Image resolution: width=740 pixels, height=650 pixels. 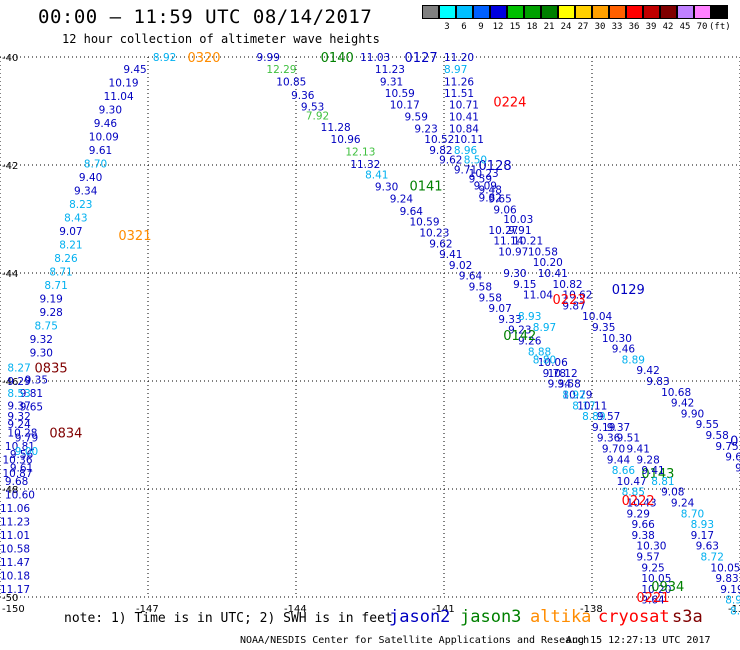 I want to click on wave-height-point: 9.02, so click(x=460, y=266).